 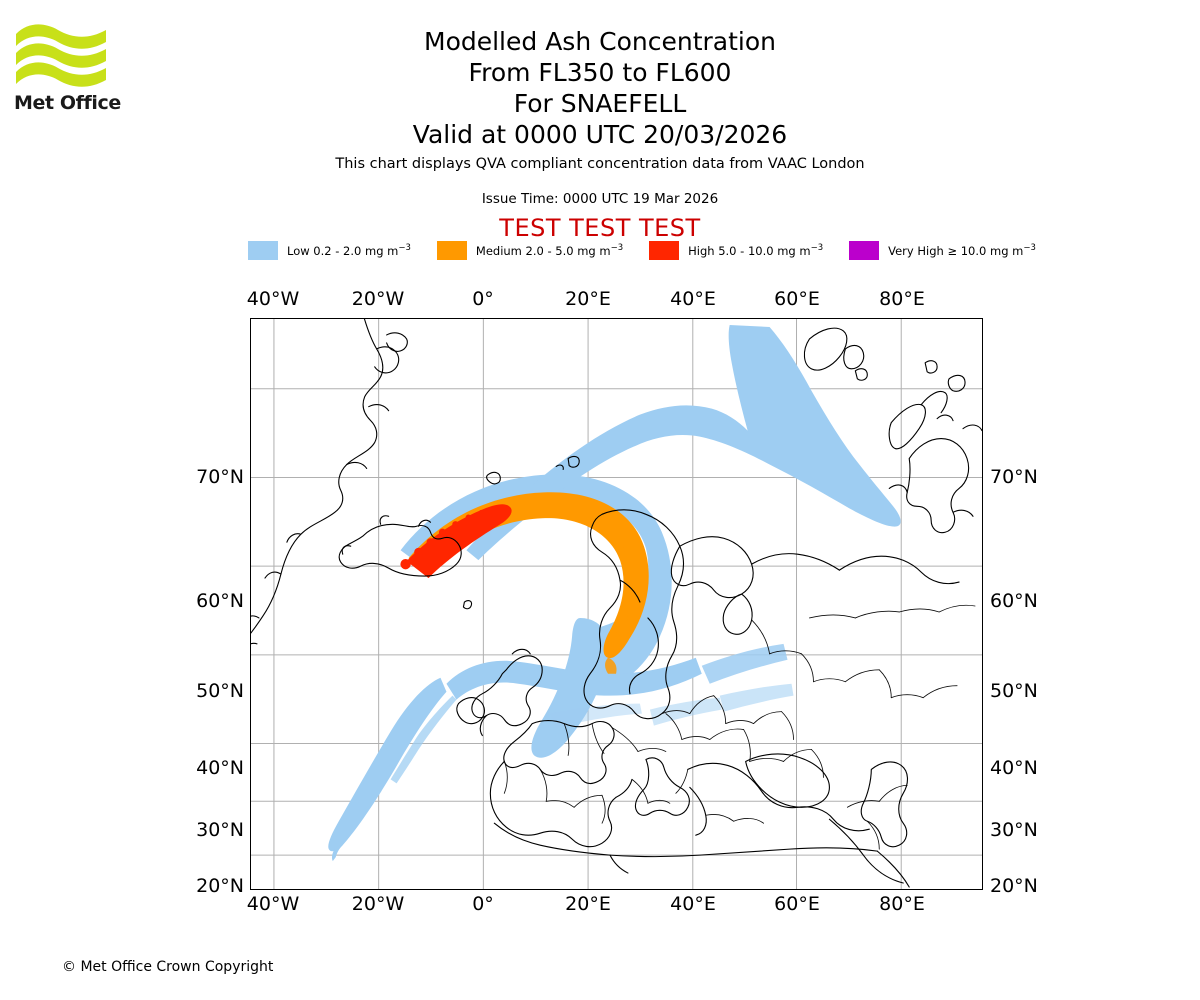 What do you see at coordinates (588, 299) in the screenshot?
I see `lon-tick-top-20e: 20°E` at bounding box center [588, 299].